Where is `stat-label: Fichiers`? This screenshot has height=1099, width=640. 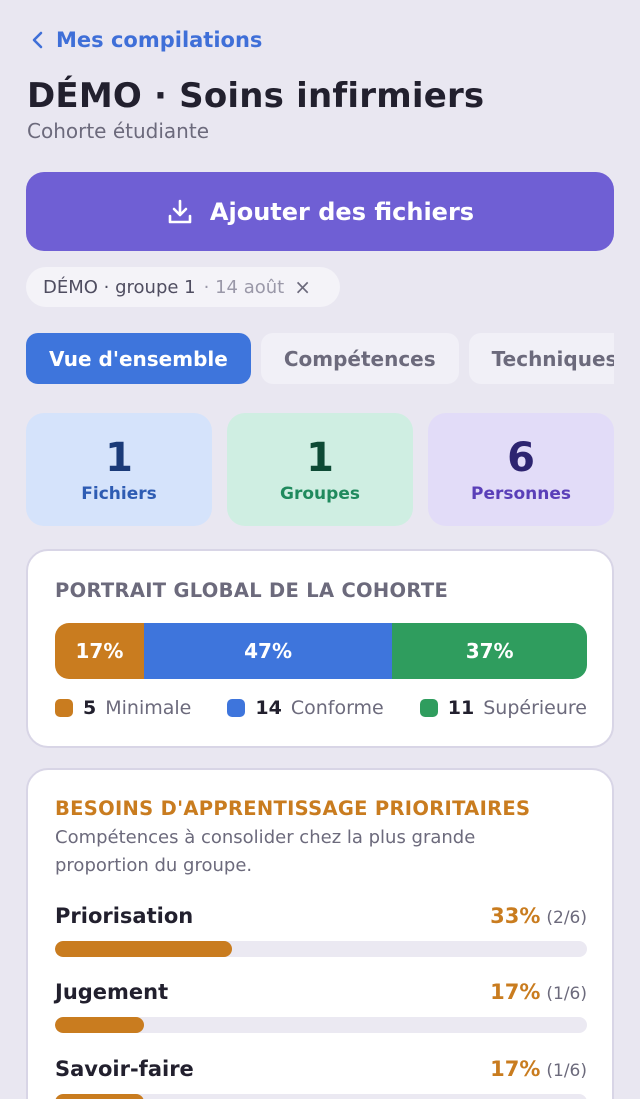
stat-label: Fichiers is located at coordinates (119, 493).